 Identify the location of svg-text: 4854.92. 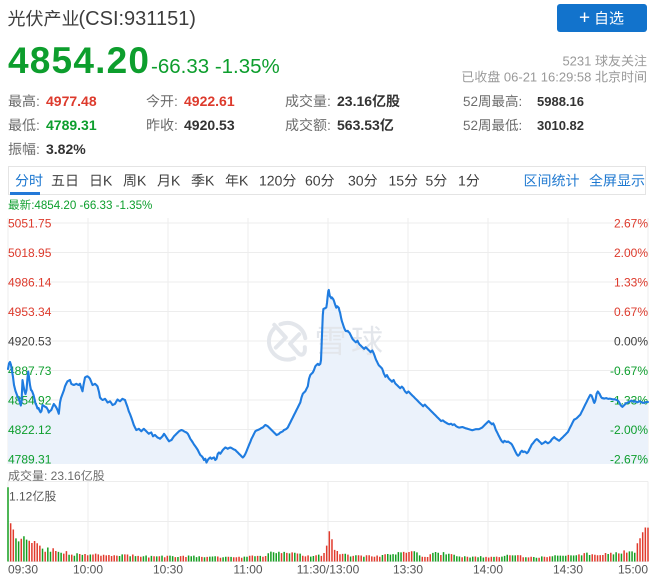
(30, 400).